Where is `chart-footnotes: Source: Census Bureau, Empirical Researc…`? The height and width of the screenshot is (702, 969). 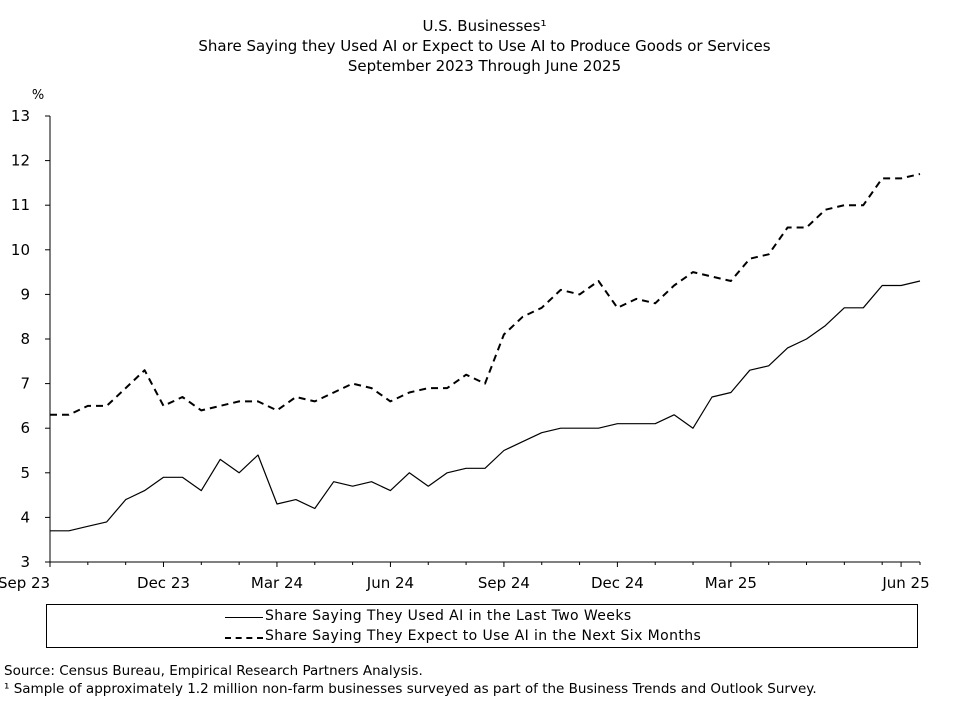
chart-footnotes: Source: Census Bureau, Empirical Researc… is located at coordinates (410, 680).